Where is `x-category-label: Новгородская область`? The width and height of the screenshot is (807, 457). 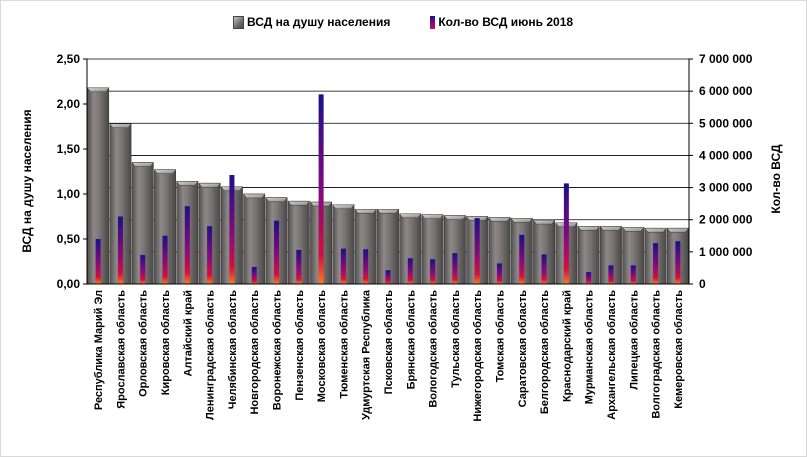 x-category-label: Новгородская область is located at coordinates (255, 352).